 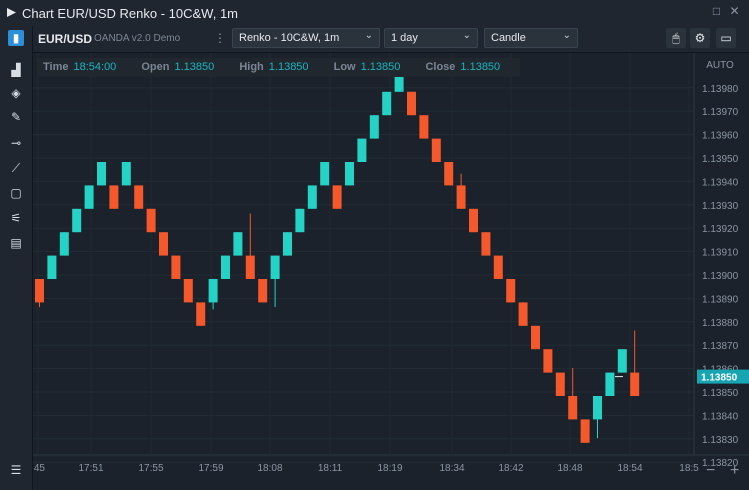 What do you see at coordinates (16, 70) in the screenshot?
I see `indicators-icon: ▟` at bounding box center [16, 70].